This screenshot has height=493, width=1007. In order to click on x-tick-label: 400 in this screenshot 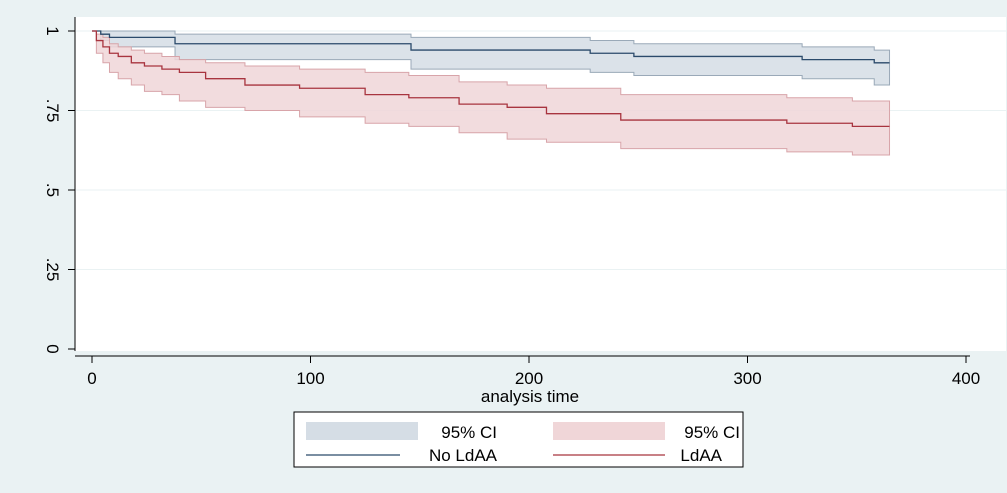, I will do `click(966, 378)`.